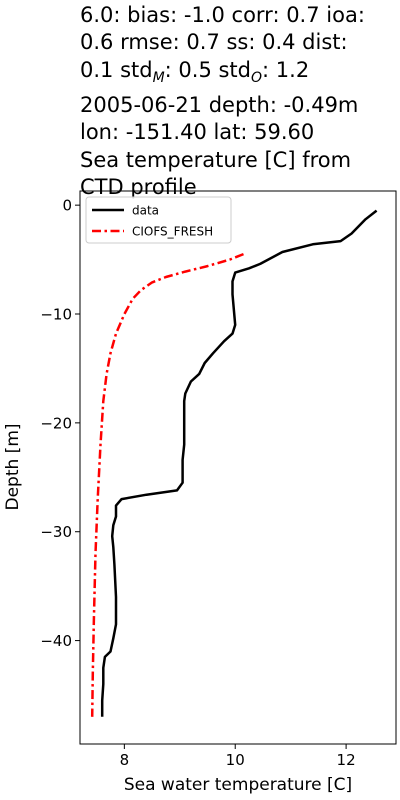 The image size is (400, 800). What do you see at coordinates (13, 466) in the screenshot?
I see `y-axis-label: Depth [m]` at bounding box center [13, 466].